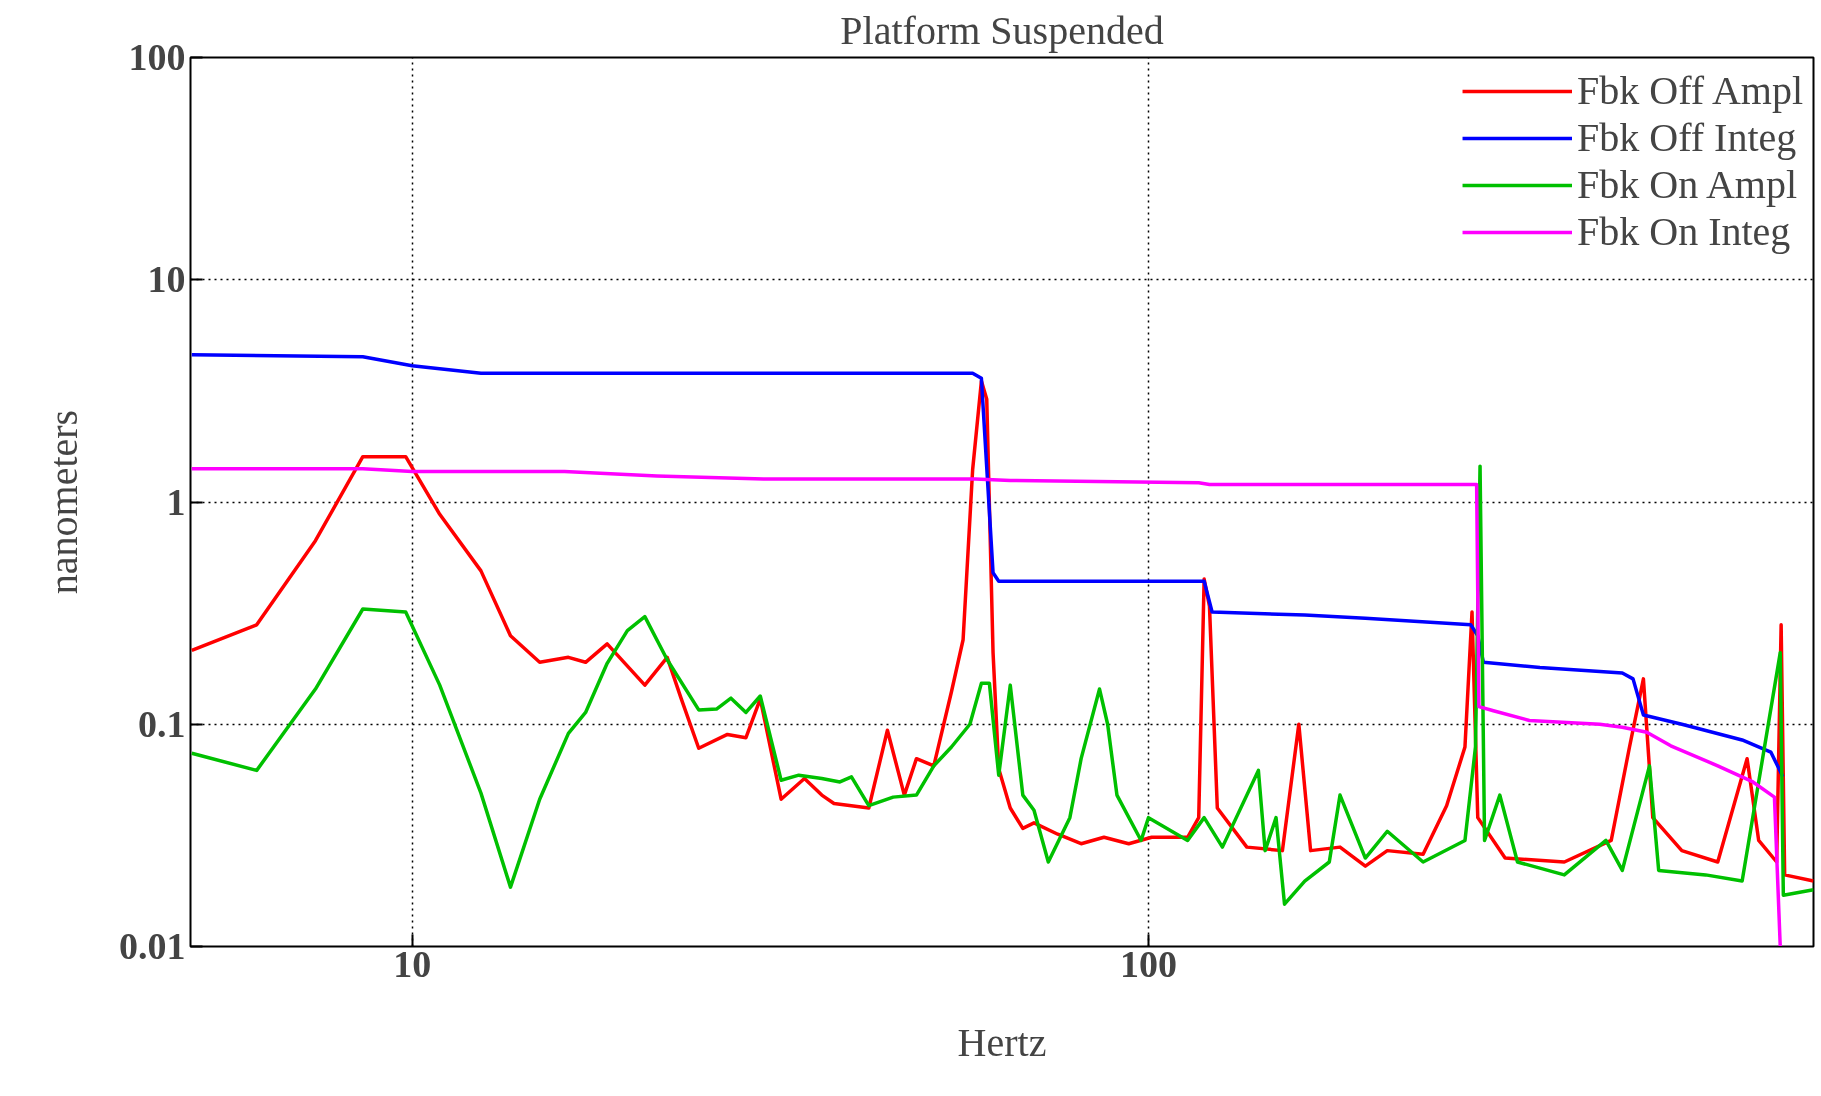 The width and height of the screenshot is (1821, 1096). What do you see at coordinates (1690, 90) in the screenshot?
I see `legend-label: Fbk Off Ampl` at bounding box center [1690, 90].